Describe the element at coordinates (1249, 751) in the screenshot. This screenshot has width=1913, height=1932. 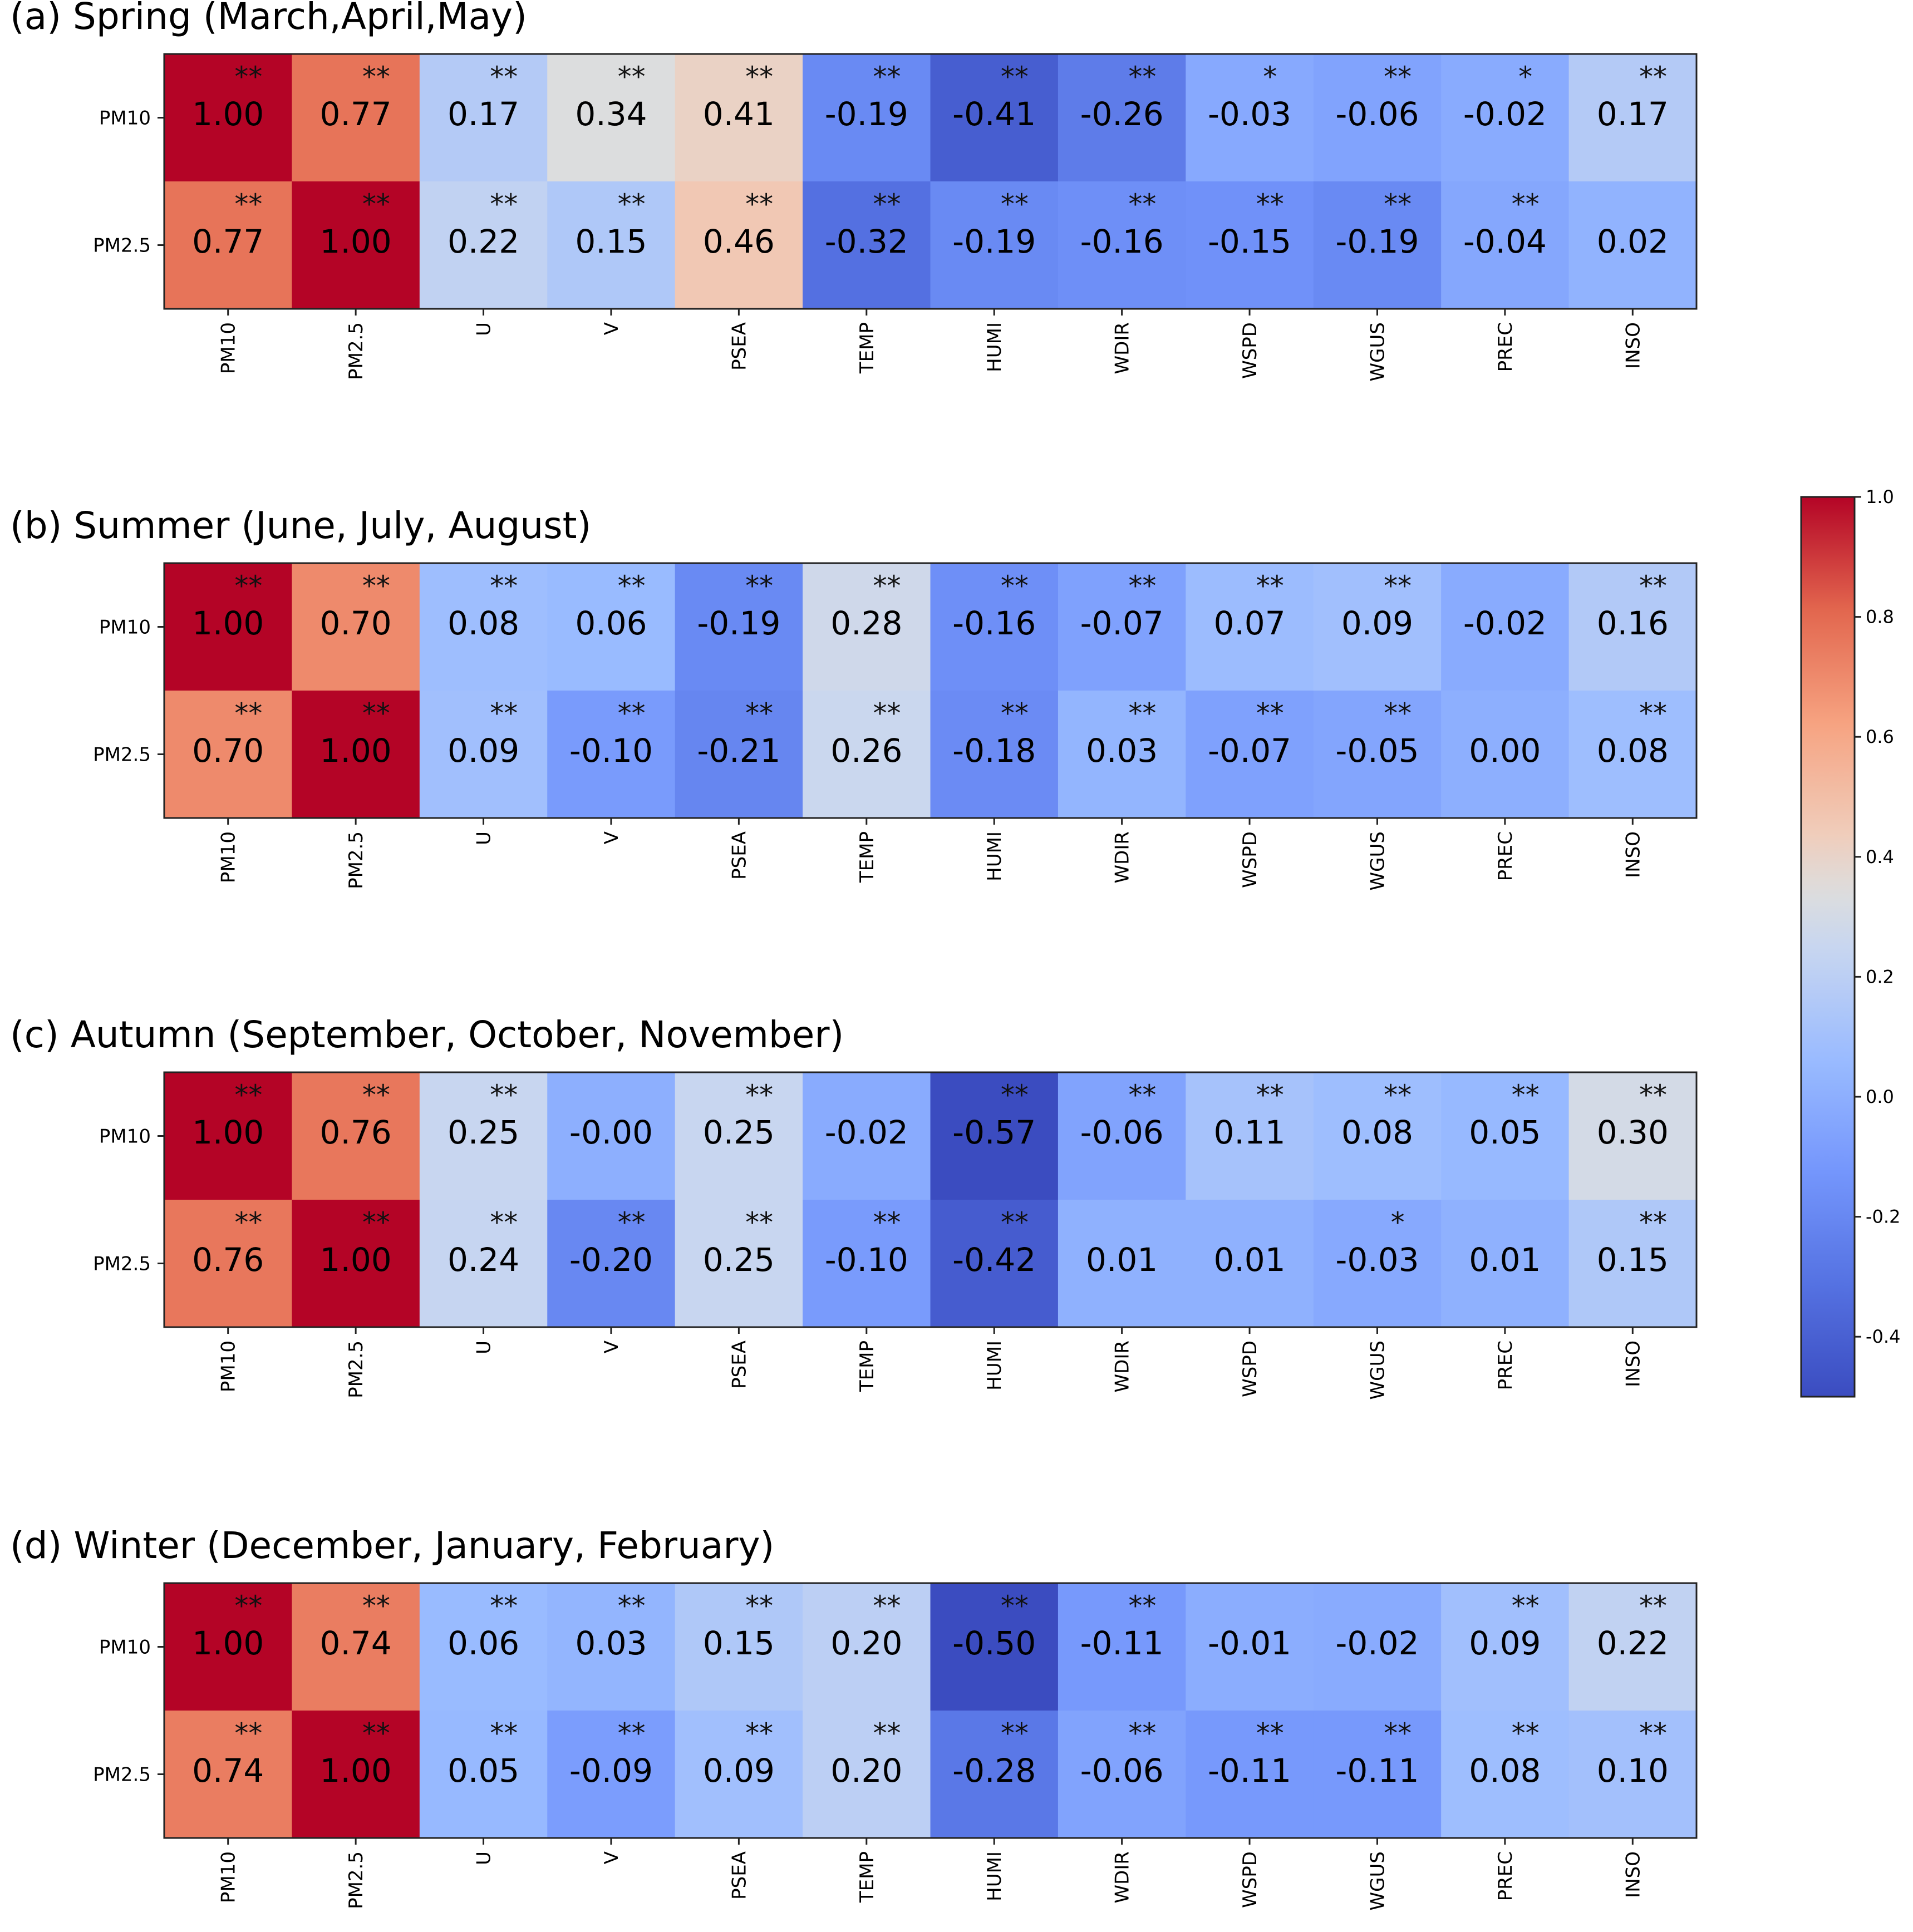
I see `cell-value-label: -0.07` at that location.